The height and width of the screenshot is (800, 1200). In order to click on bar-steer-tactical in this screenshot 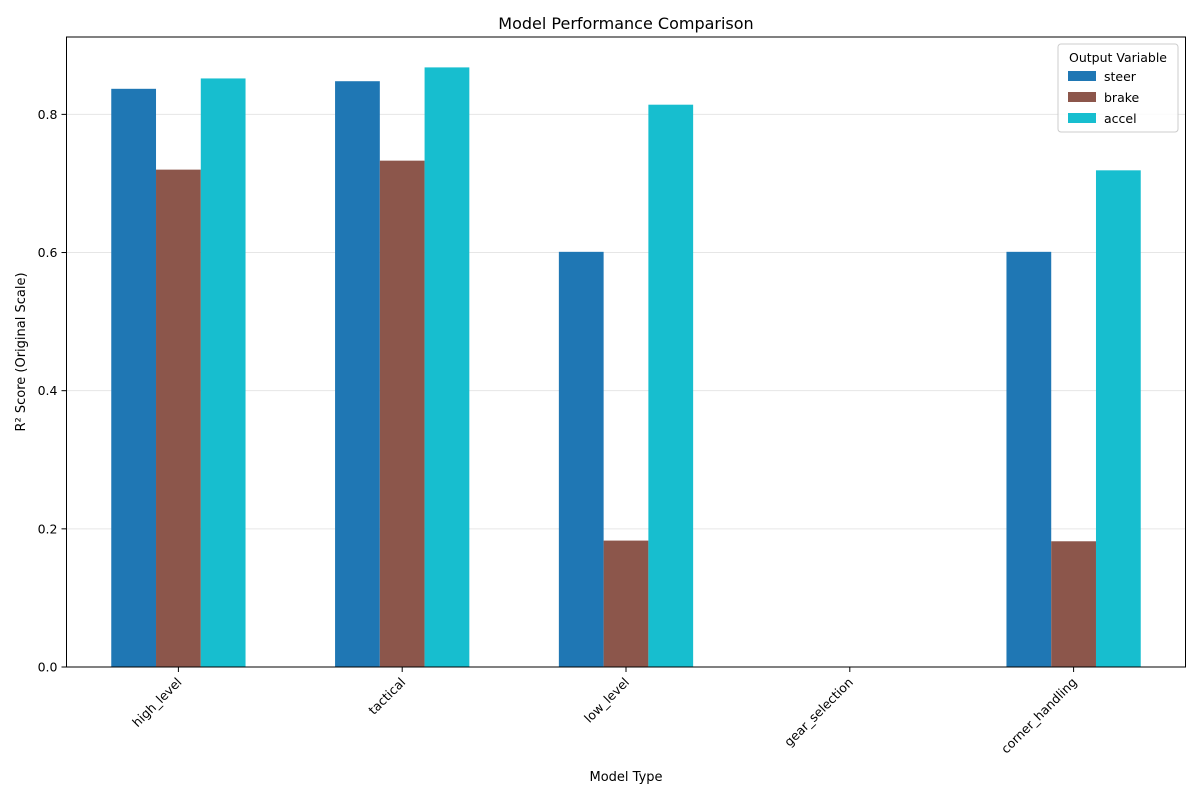, I will do `click(357, 374)`.